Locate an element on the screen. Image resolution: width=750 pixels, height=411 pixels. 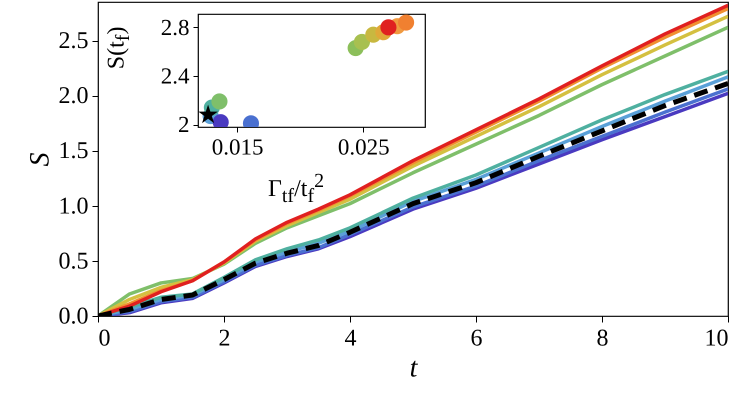
y-axis-title: S is located at coordinates (40, 159).